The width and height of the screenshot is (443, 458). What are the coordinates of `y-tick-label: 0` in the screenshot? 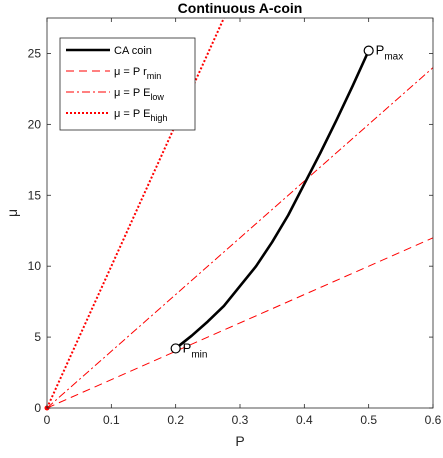 It's located at (37, 408).